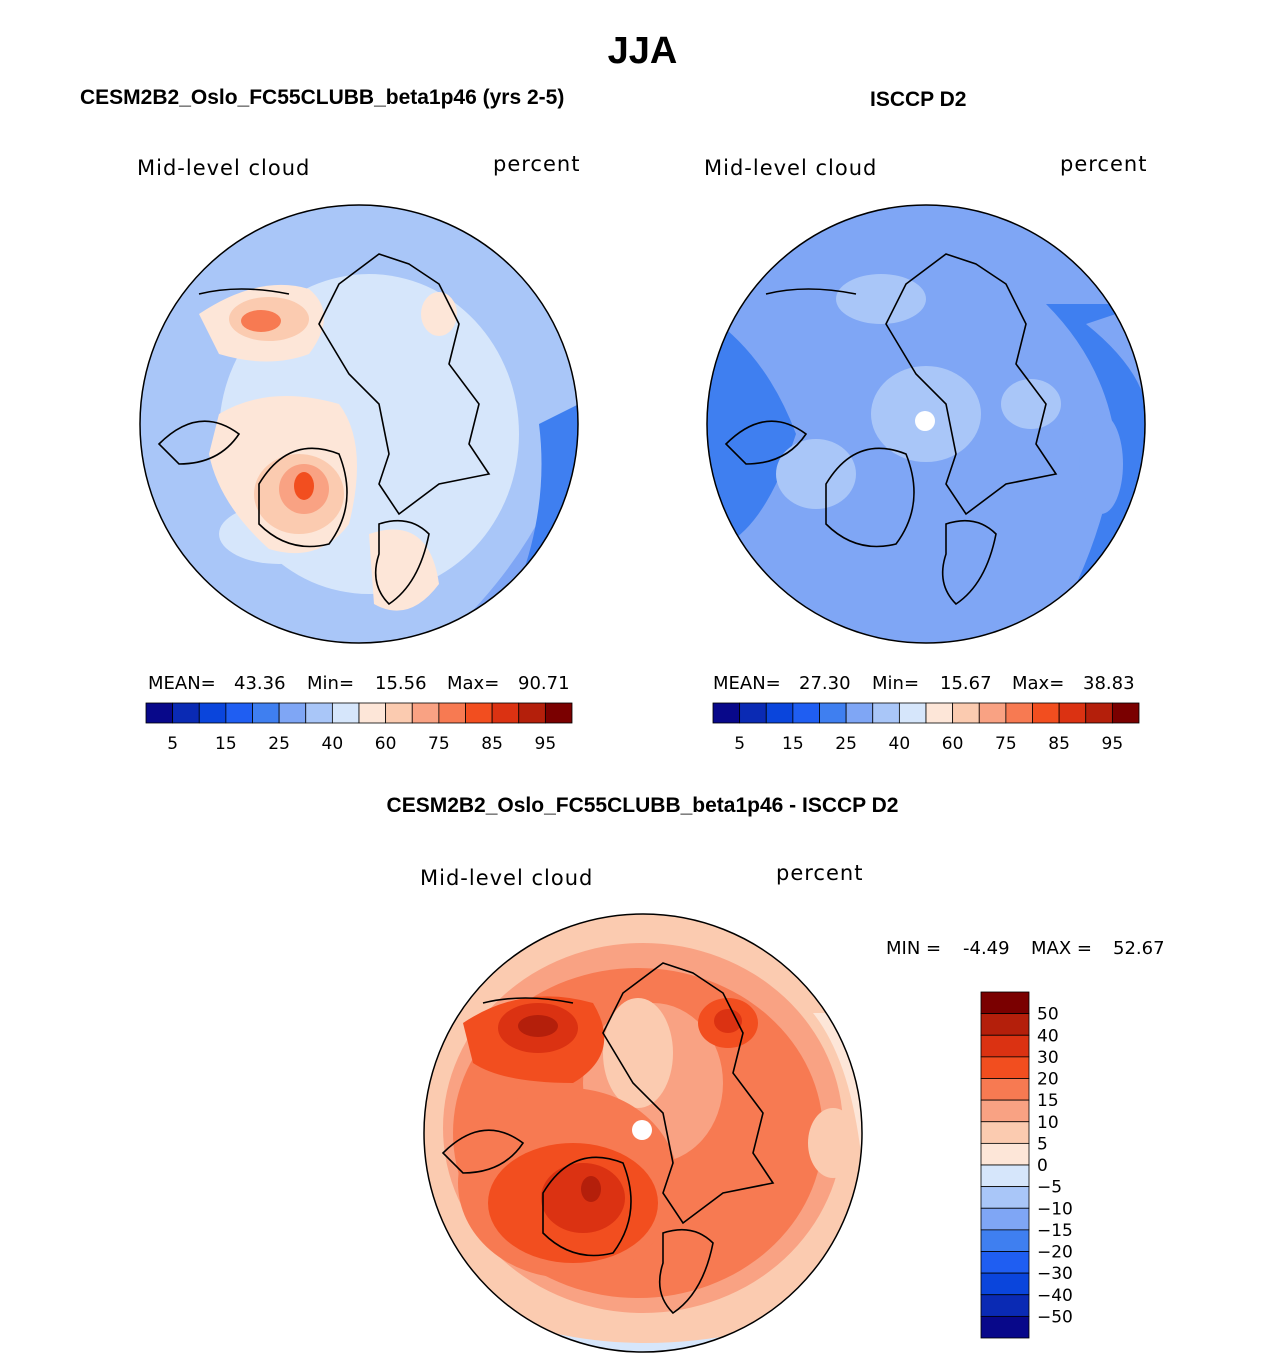 The width and height of the screenshot is (1285, 1357). What do you see at coordinates (1038, 683) in the screenshot?
I see `panel2-max-label: Max=` at bounding box center [1038, 683].